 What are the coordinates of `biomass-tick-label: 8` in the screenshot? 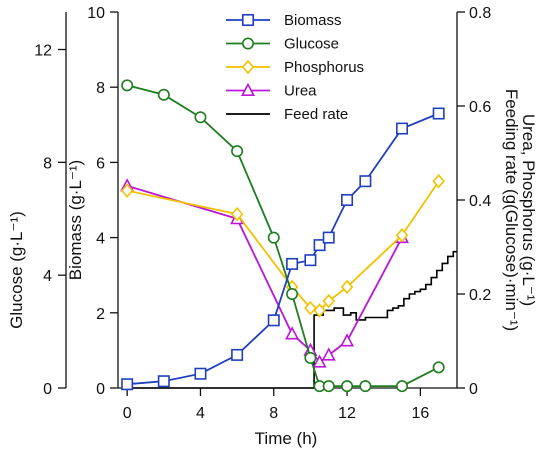 It's located at (100, 88).